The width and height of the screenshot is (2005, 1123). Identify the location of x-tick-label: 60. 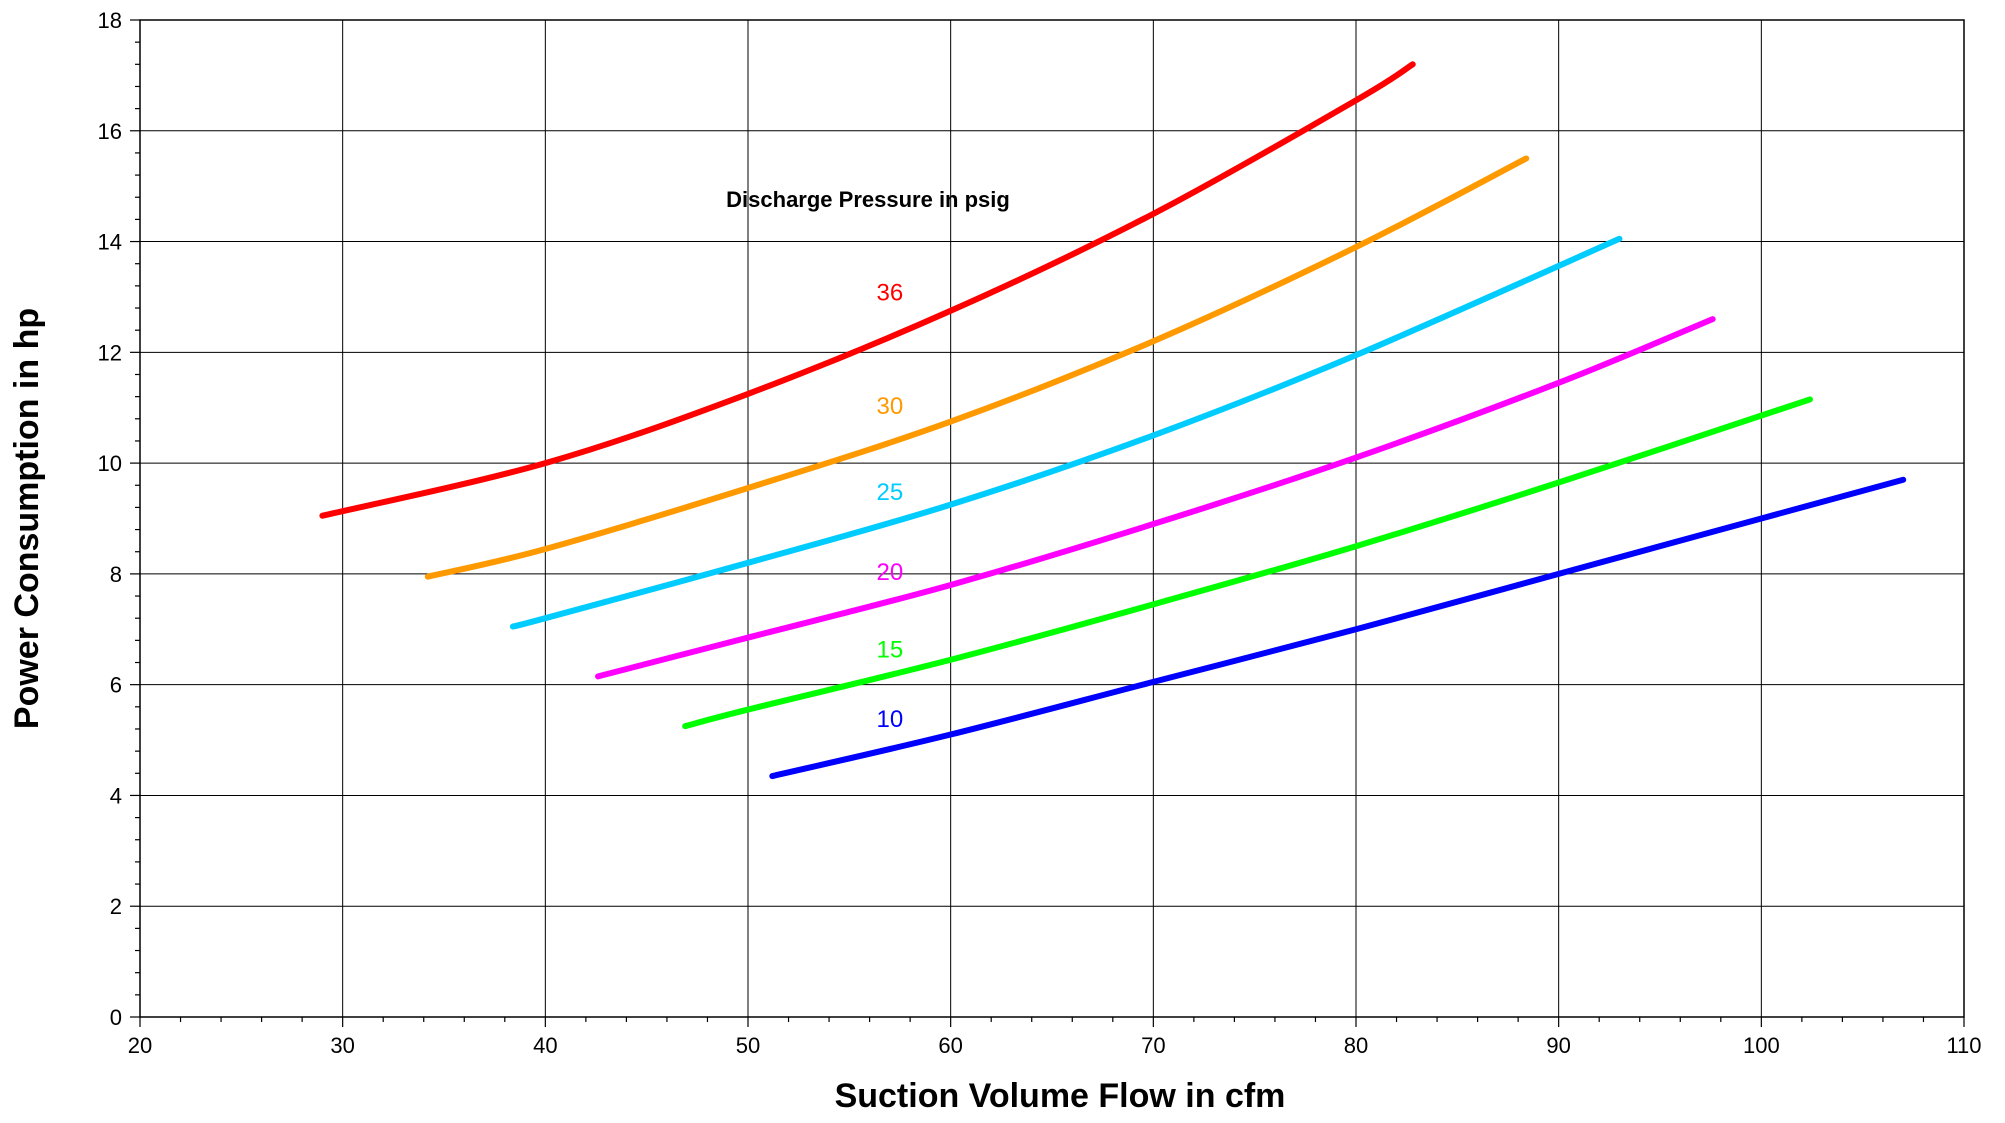
(950, 1045).